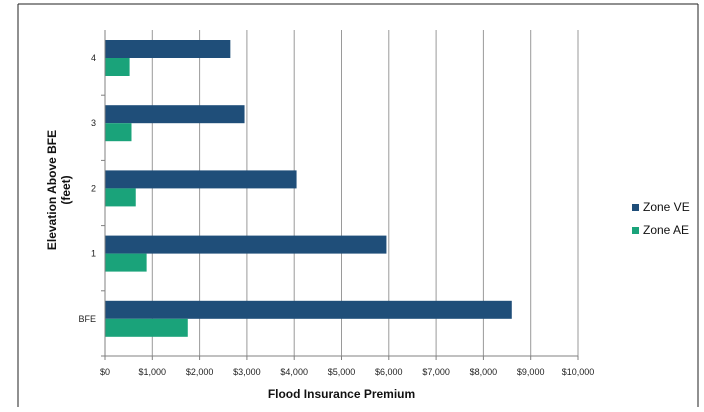 This screenshot has height=412, width=704. I want to click on y-tick-label: 1, so click(93, 254).